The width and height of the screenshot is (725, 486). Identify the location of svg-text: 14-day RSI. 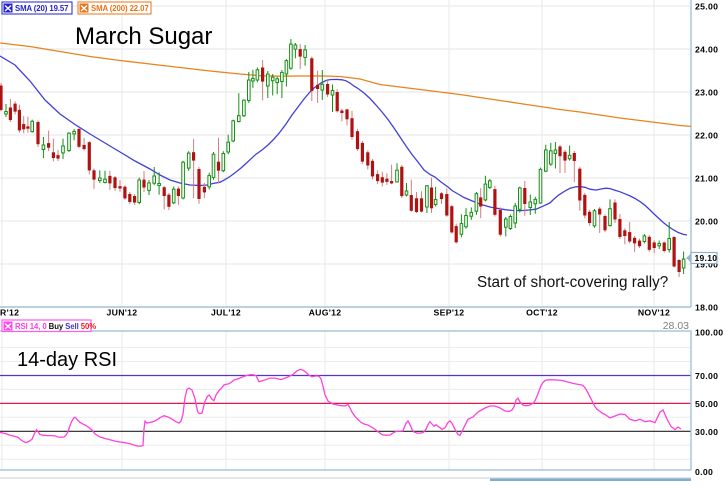
(67, 360).